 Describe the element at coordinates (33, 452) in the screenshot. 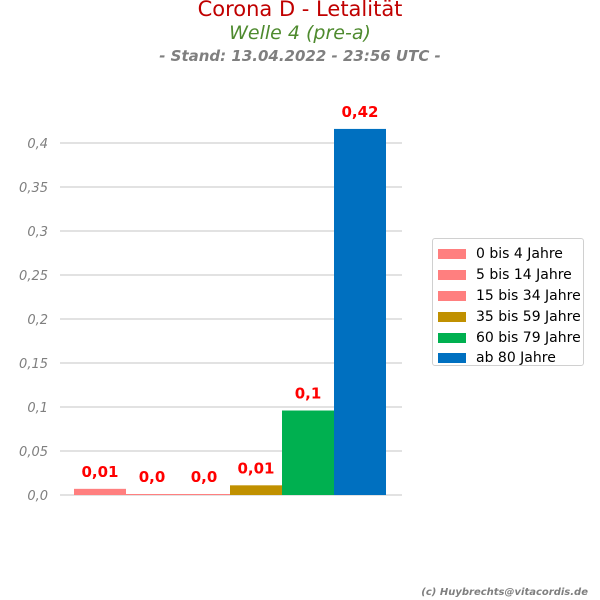

I see `y-tick-label: 0,05` at that location.